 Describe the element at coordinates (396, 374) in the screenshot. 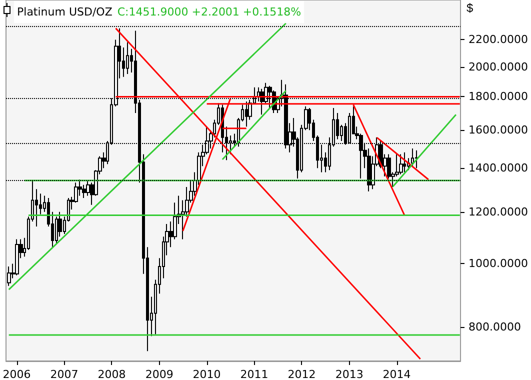

I see `x-tick-label: 2014` at that location.